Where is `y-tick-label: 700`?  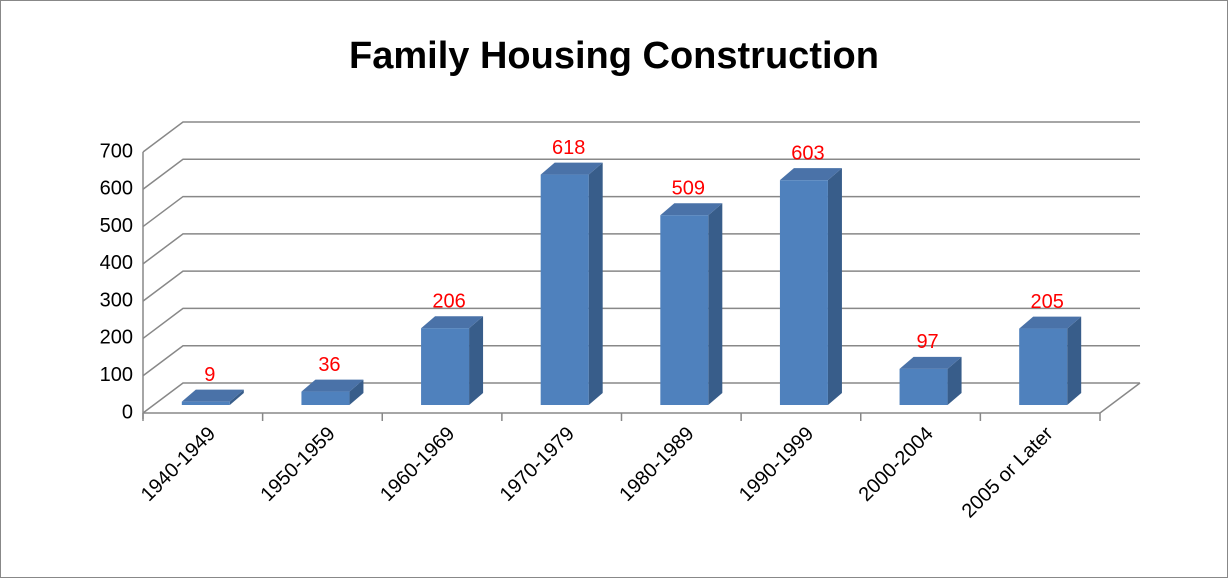
y-tick-label: 700 is located at coordinates (116, 151).